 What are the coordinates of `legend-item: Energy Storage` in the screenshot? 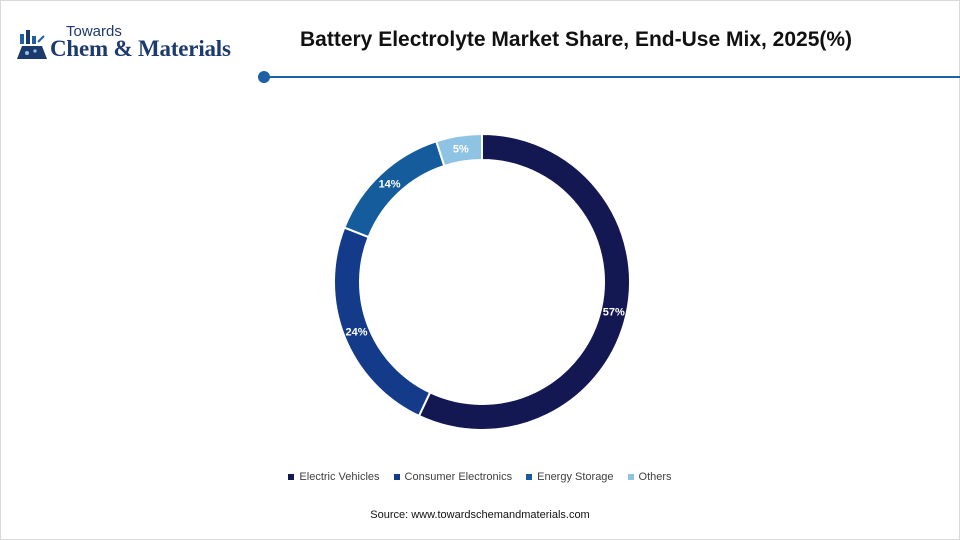 It's located at (570, 477).